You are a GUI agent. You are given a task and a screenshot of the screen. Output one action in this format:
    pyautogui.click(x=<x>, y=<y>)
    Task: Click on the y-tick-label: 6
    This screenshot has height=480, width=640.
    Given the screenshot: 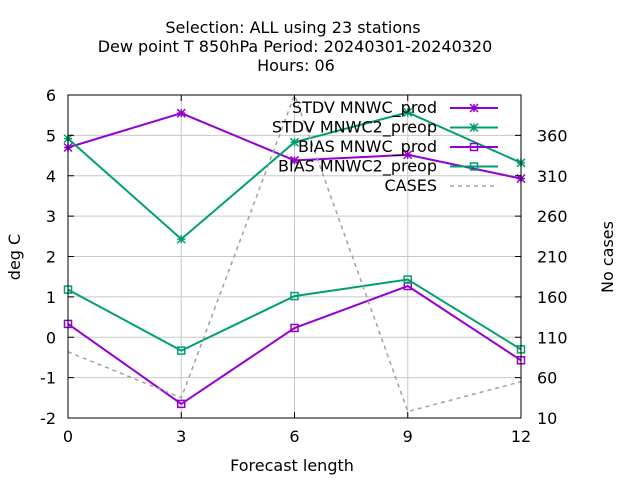 What is the action you would take?
    pyautogui.click(x=51, y=95)
    